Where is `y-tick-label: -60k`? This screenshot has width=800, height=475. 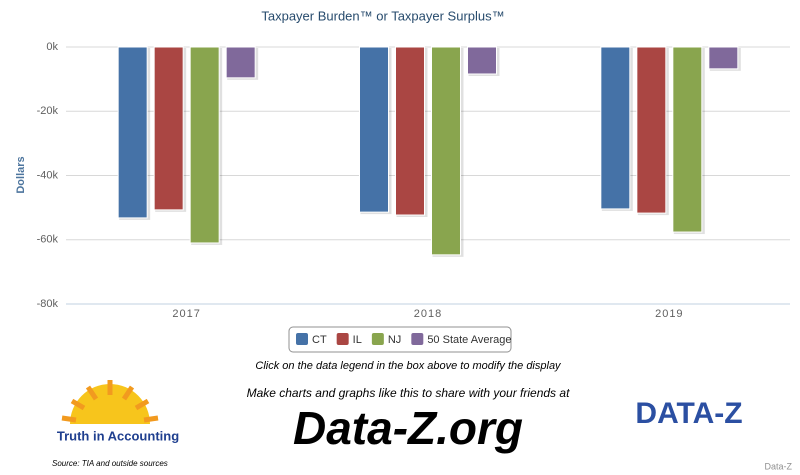 y-tick-label: -60k is located at coordinates (48, 240).